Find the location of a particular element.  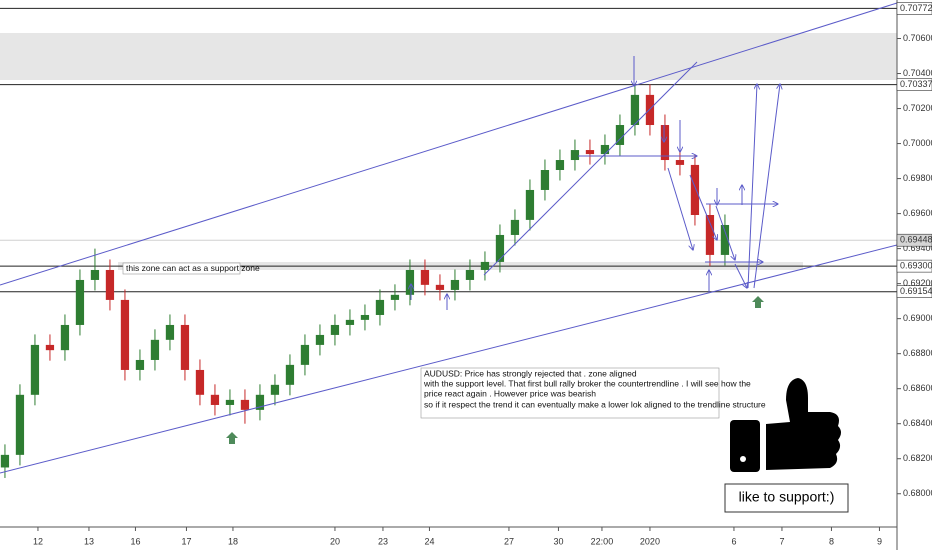

thumb-icon is located at coordinates (785, 425).